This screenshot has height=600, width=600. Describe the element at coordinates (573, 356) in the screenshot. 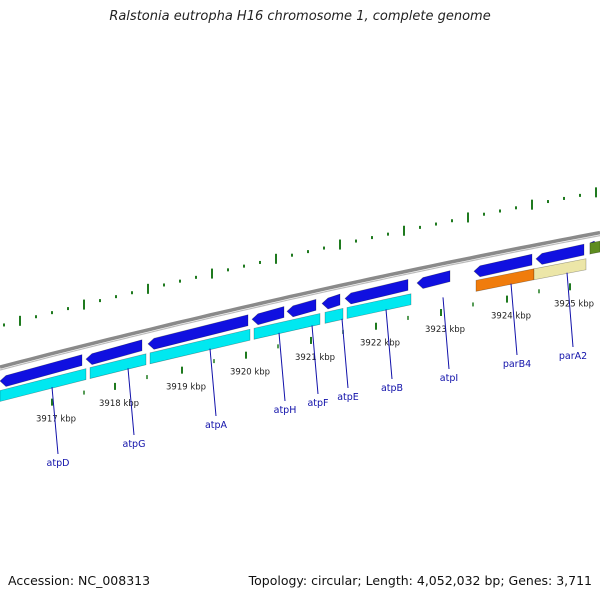

I see `gene-label: parA2` at that location.